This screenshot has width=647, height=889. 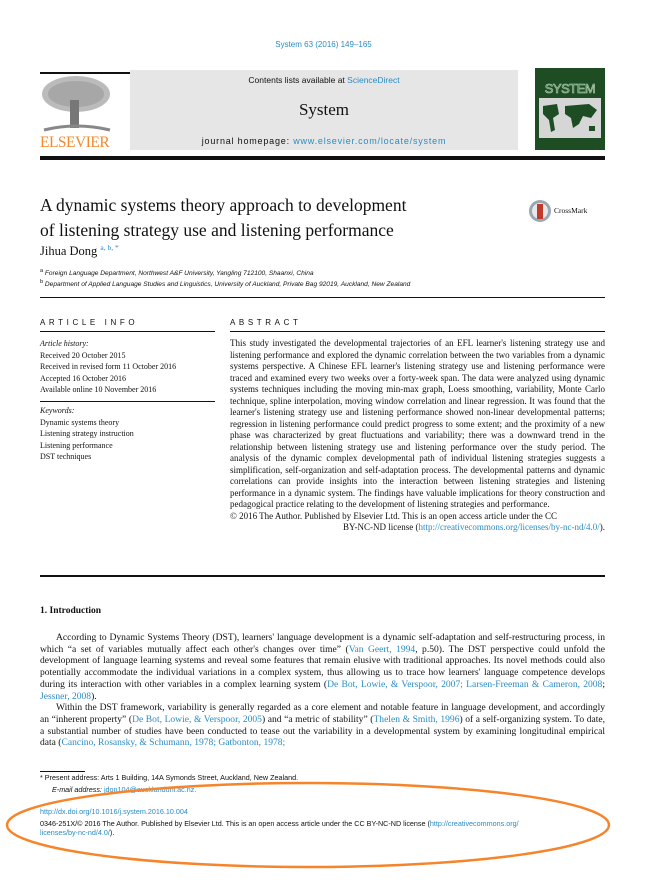 What do you see at coordinates (109, 247) in the screenshot?
I see `author-affiliation-marks: a, b, *` at bounding box center [109, 247].